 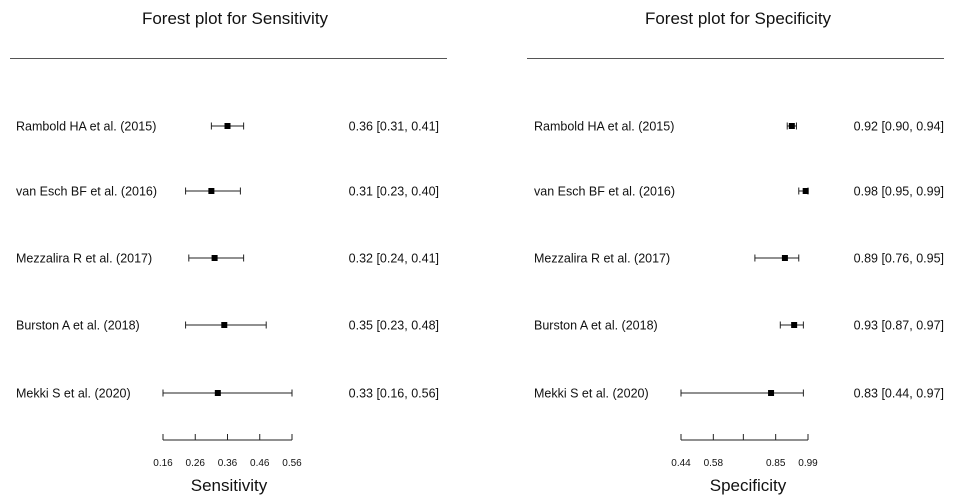 I want to click on estimate-text: 0.33 [0.16, 0.56], so click(x=394, y=394).